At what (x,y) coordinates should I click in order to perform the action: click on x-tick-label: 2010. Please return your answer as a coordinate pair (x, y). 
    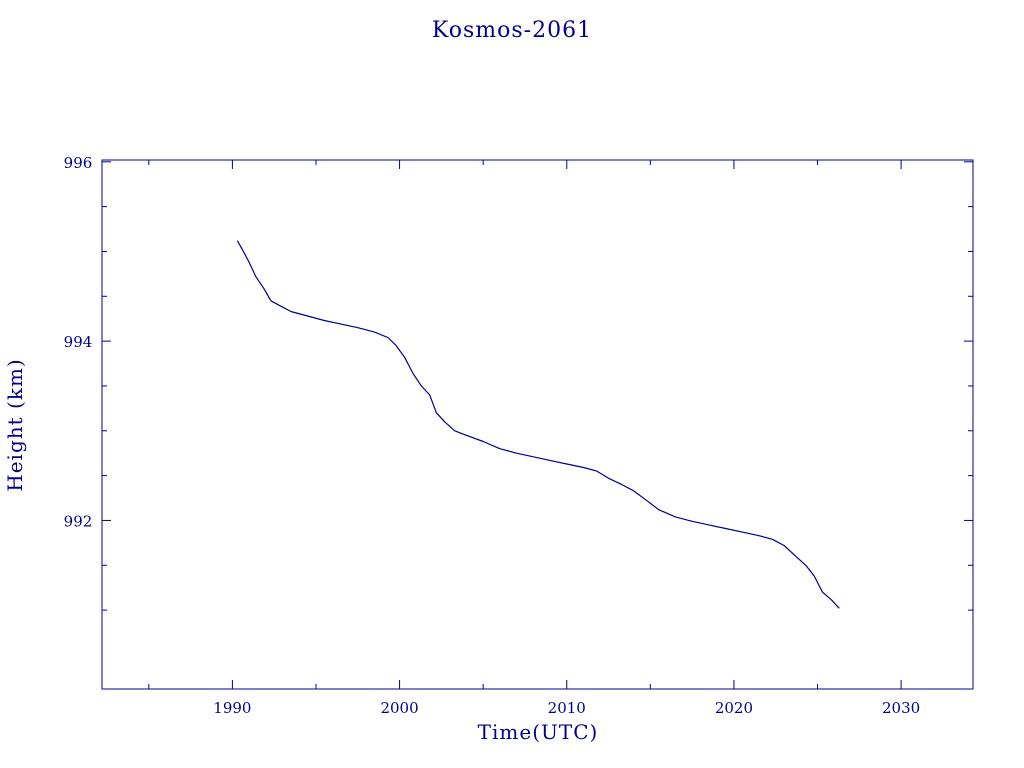
    Looking at the image, I should click on (567, 708).